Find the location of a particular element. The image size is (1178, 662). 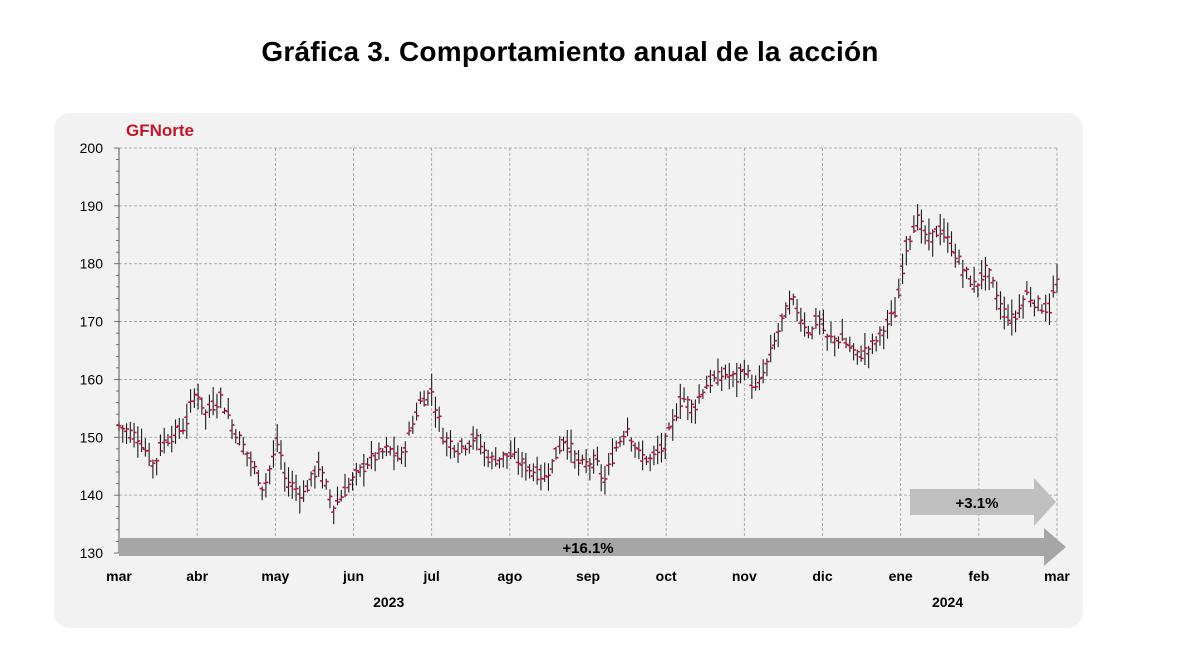

x-month-label: jun is located at coordinates (353, 576).